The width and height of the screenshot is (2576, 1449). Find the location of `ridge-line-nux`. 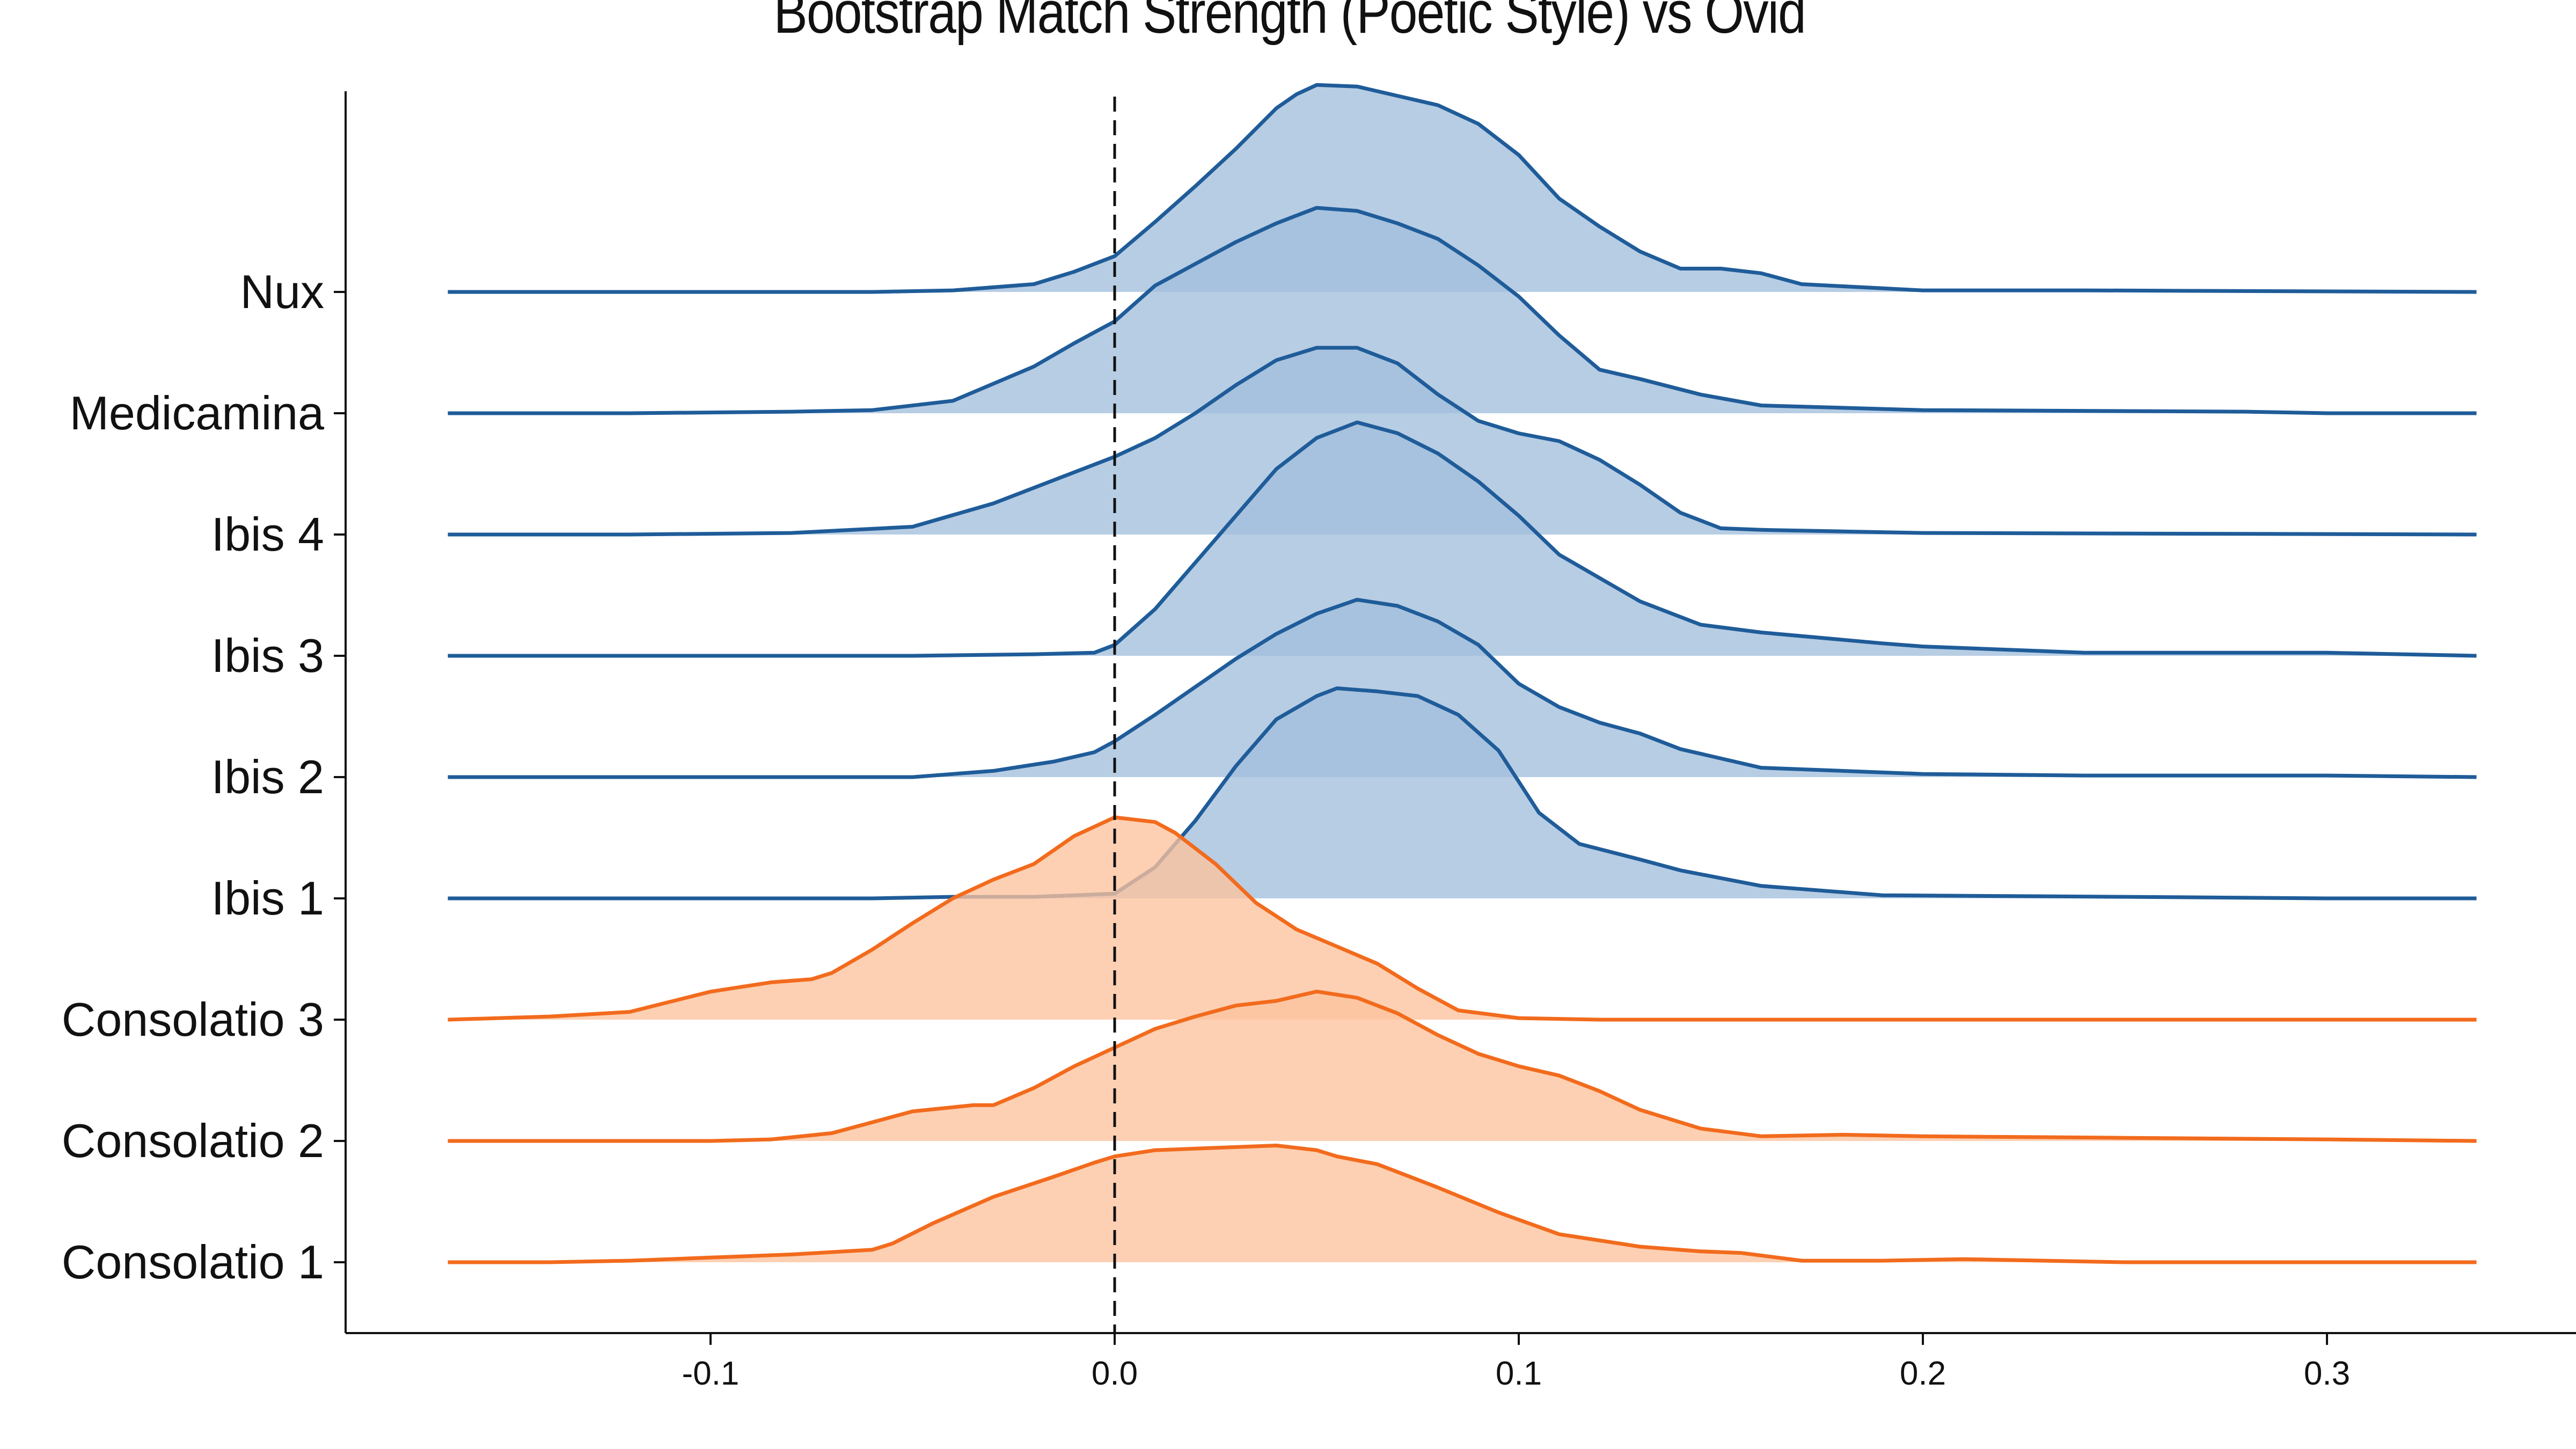

ridge-line-nux is located at coordinates (1462, 188).